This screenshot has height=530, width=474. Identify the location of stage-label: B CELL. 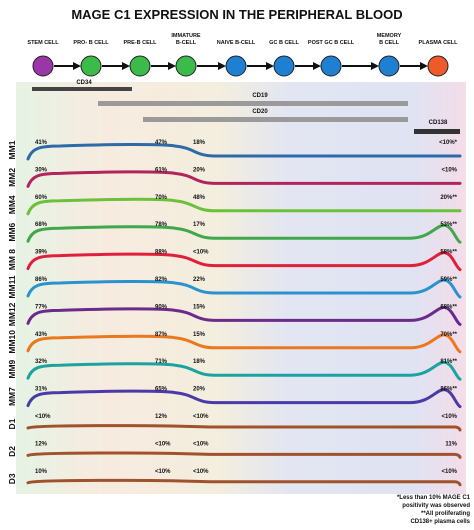
(389, 43).